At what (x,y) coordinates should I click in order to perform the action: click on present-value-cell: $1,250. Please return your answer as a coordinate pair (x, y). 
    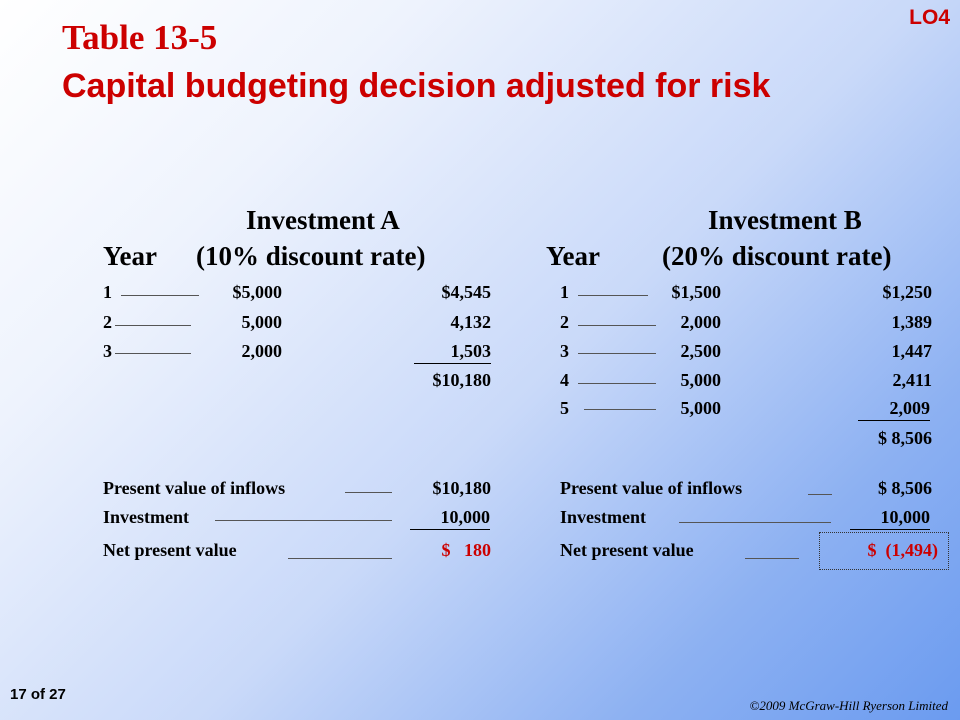
    Looking at the image, I should click on (907, 292).